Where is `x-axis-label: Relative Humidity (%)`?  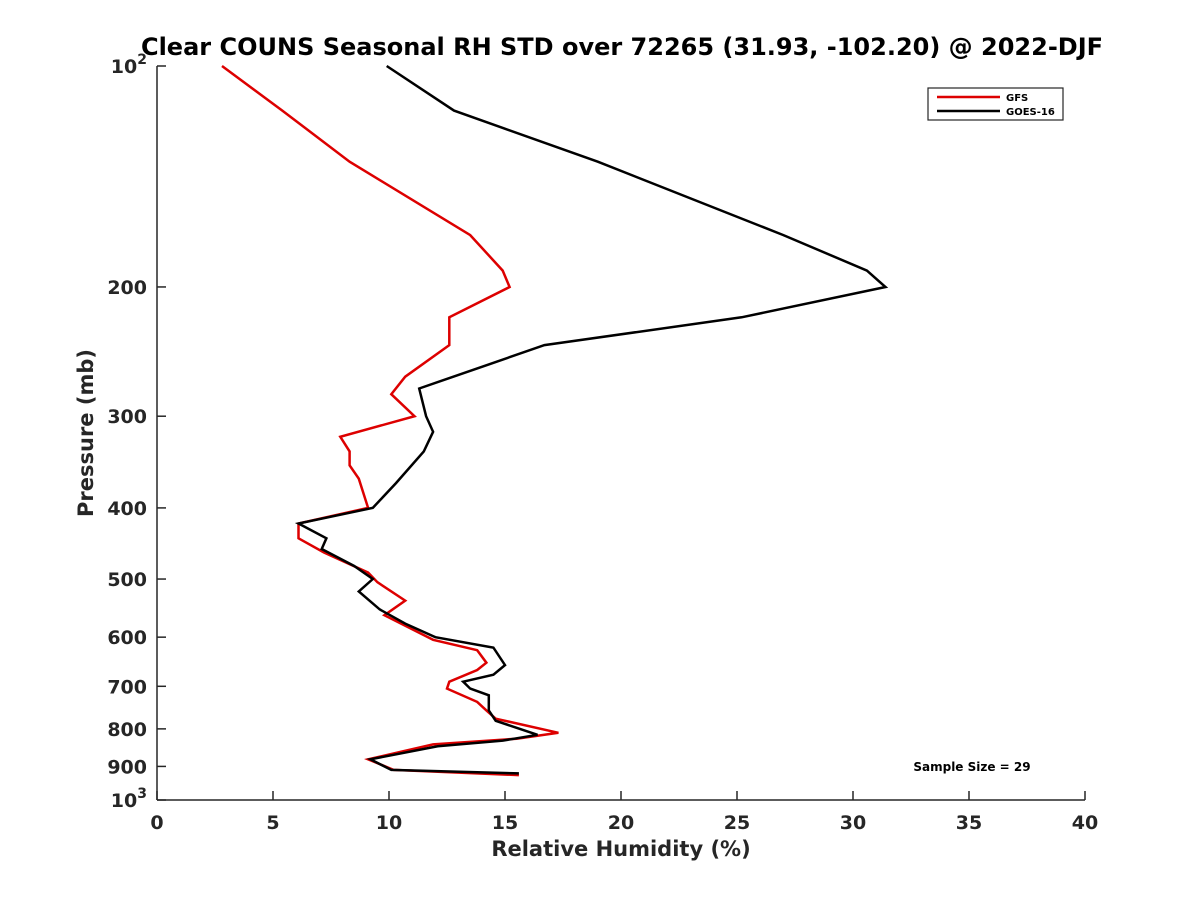
x-axis-label: Relative Humidity (%) is located at coordinates (620, 849).